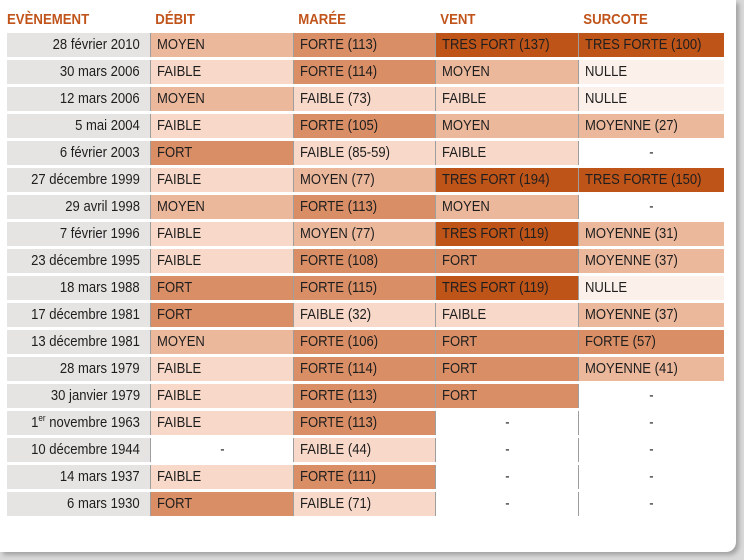 The height and width of the screenshot is (560, 744). I want to click on table-row: 14 mars 1937 FAIBLE FORTE (111) - -, so click(365, 477).